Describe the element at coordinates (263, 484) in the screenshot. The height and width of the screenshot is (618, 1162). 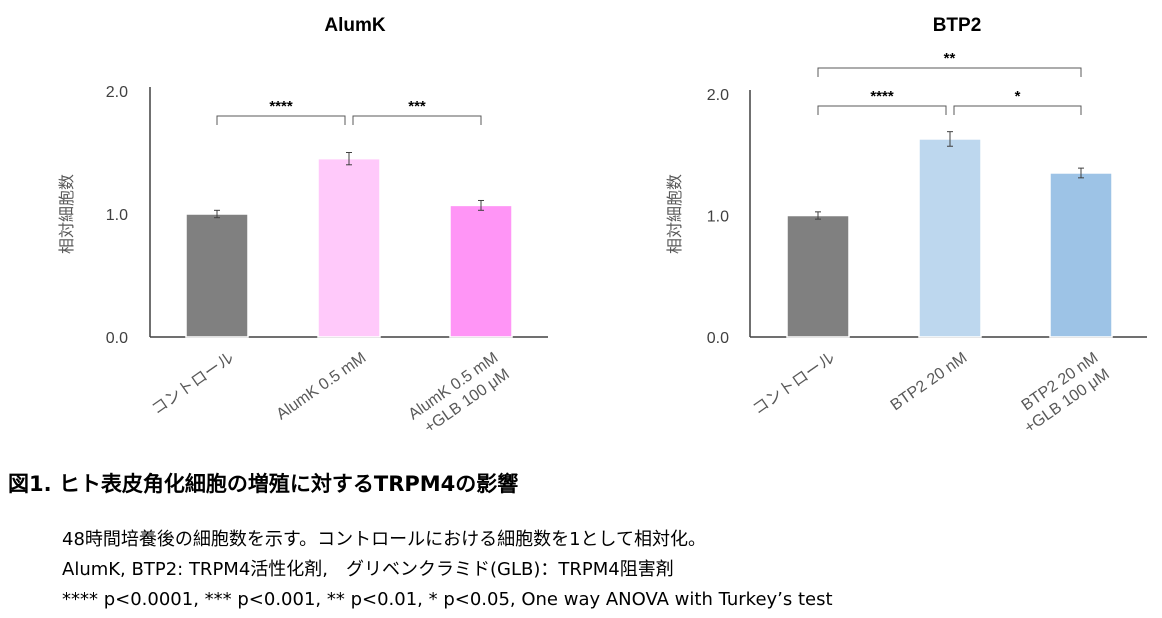
I see `figure-caption: 図1. ヒト表皮角化細胞の増殖に対するTRPM4の影響` at that location.